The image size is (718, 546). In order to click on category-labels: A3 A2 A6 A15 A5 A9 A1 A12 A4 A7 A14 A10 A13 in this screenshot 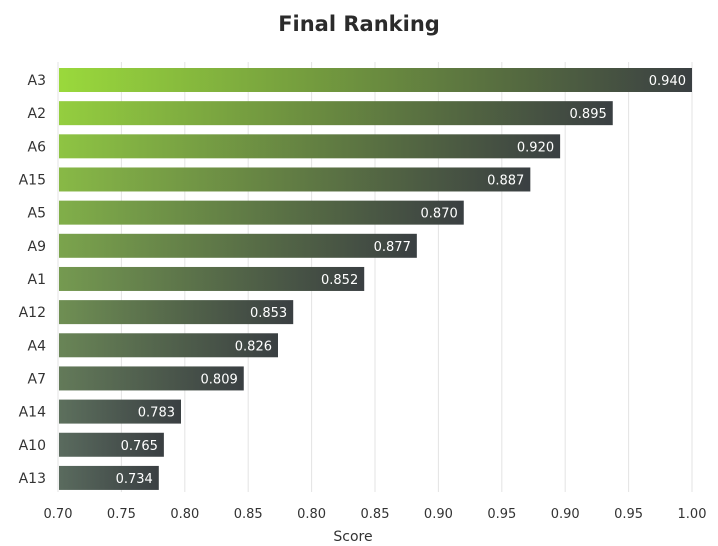, I will do `click(32, 280)`.